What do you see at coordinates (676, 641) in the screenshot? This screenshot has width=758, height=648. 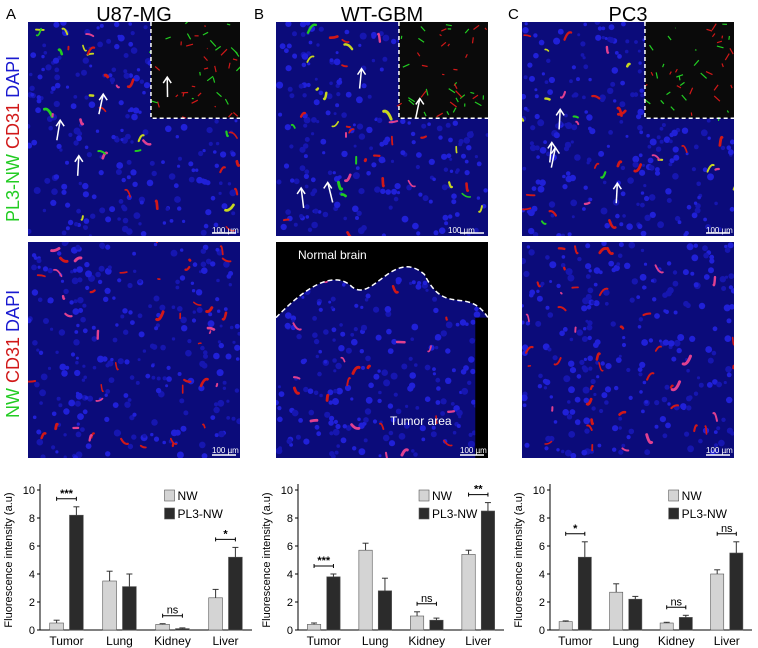 I see `x-tick-label: Kidney` at bounding box center [676, 641].